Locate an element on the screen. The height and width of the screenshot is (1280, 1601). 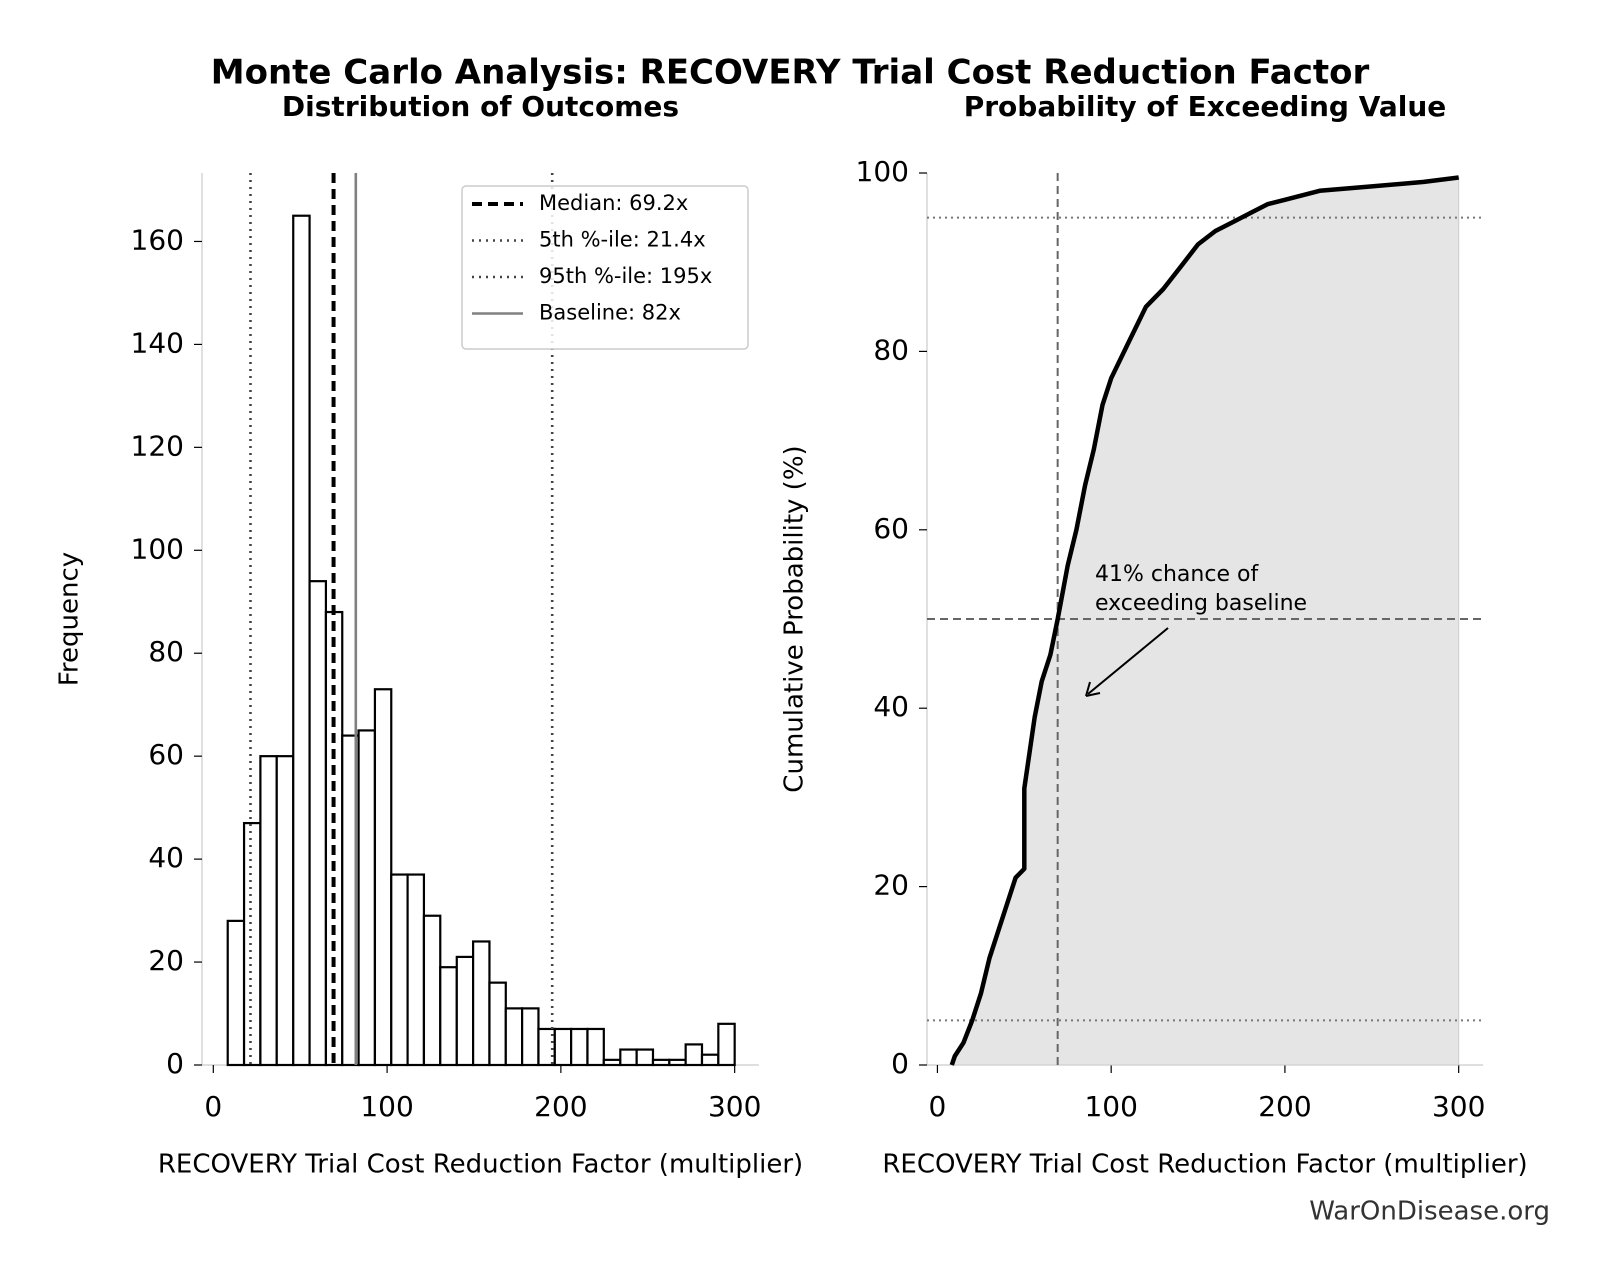
legend-box is located at coordinates (605, 267).